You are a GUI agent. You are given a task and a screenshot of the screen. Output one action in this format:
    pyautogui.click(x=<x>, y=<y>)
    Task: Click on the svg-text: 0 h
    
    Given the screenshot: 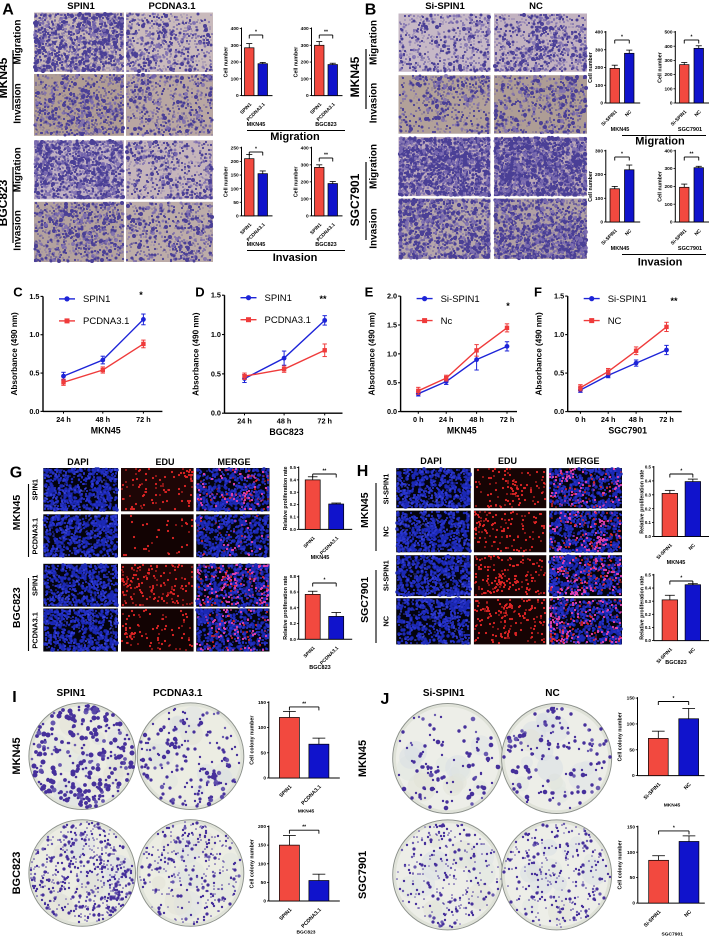 What is the action you would take?
    pyautogui.click(x=418, y=419)
    